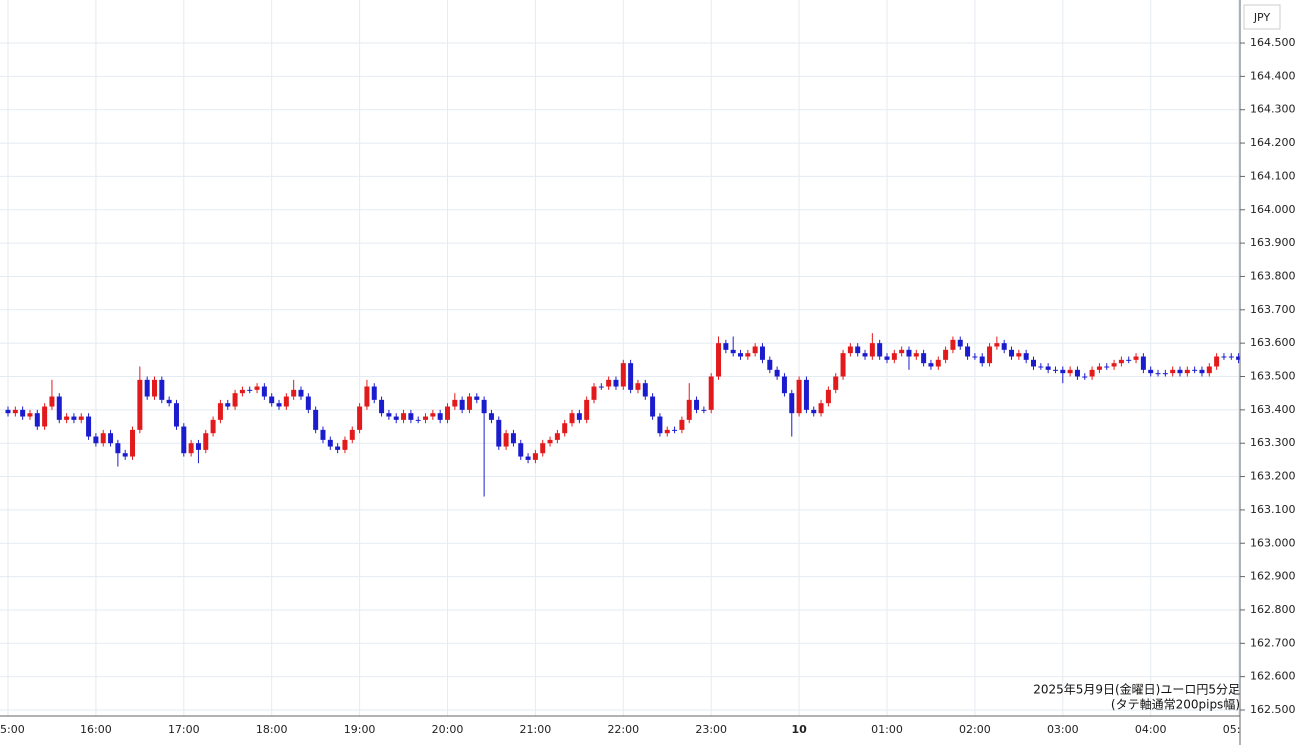 The image size is (1300, 745). I want to click on x-tick-label: 17:00, so click(184, 729).